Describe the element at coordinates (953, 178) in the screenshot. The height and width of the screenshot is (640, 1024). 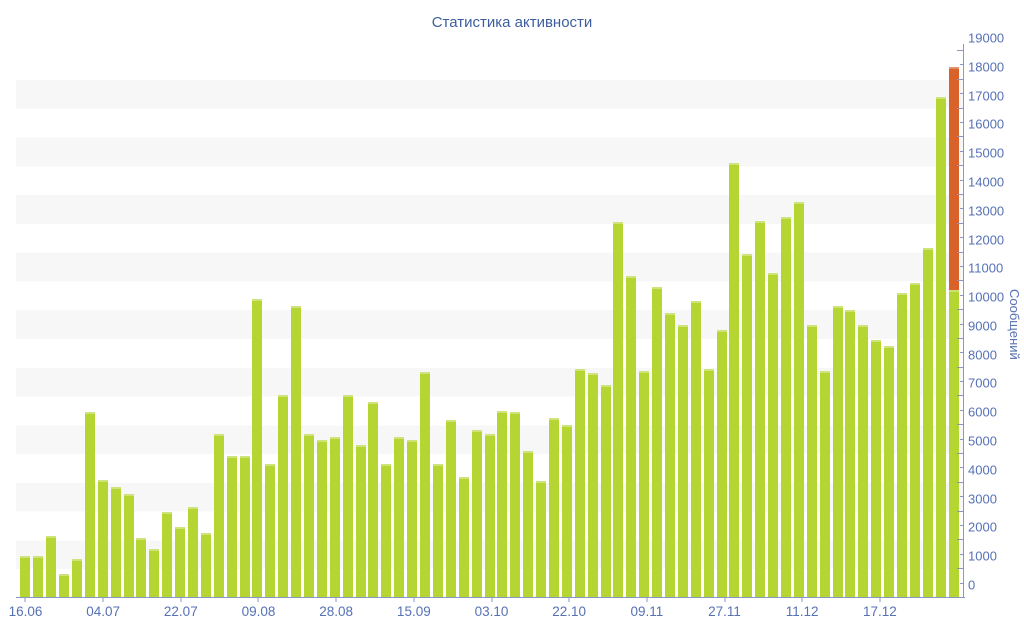
I see `bar-highlight-segment` at that location.